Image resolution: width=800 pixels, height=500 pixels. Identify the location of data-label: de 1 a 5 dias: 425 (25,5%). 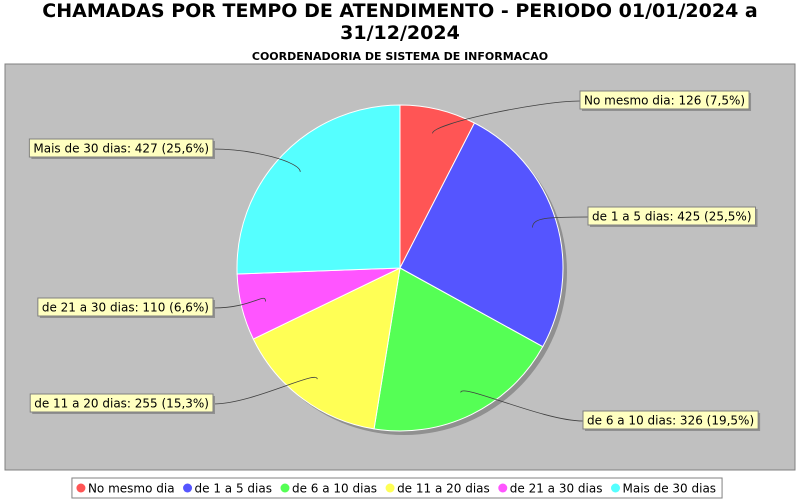
(672, 217).